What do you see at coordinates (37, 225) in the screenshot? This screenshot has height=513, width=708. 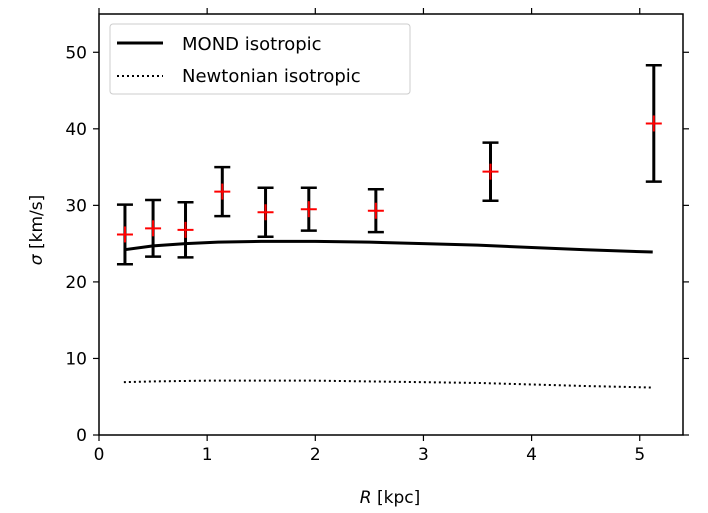 I see `y-axis-label-unit: [km/s]` at bounding box center [37, 225].